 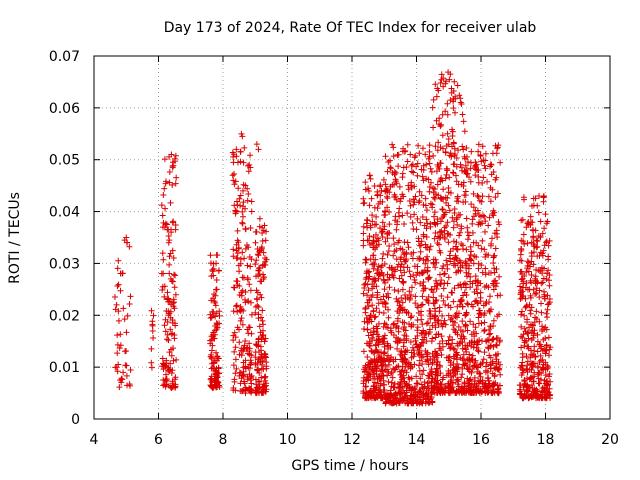 What do you see at coordinates (15, 238) in the screenshot?
I see `y-axis-label: ROTI / TECUs` at bounding box center [15, 238].